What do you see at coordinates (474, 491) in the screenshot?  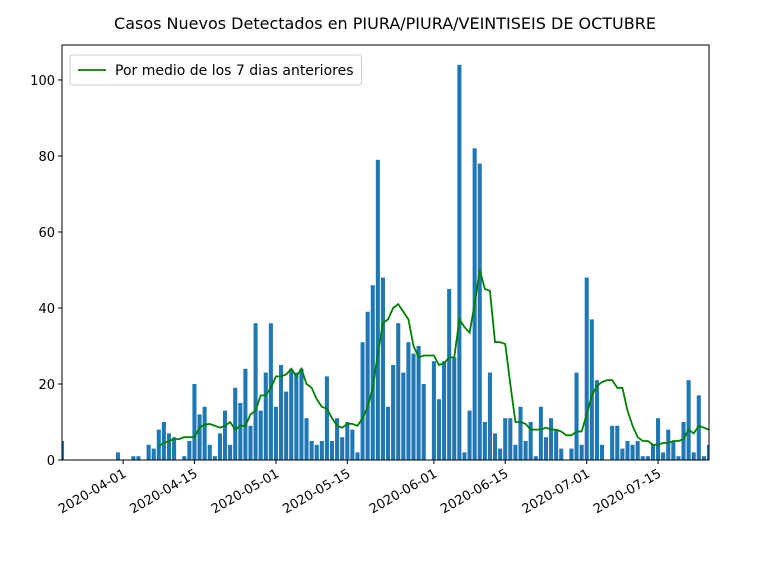 I see `x-tick-label: 2020-06-15` at bounding box center [474, 491].